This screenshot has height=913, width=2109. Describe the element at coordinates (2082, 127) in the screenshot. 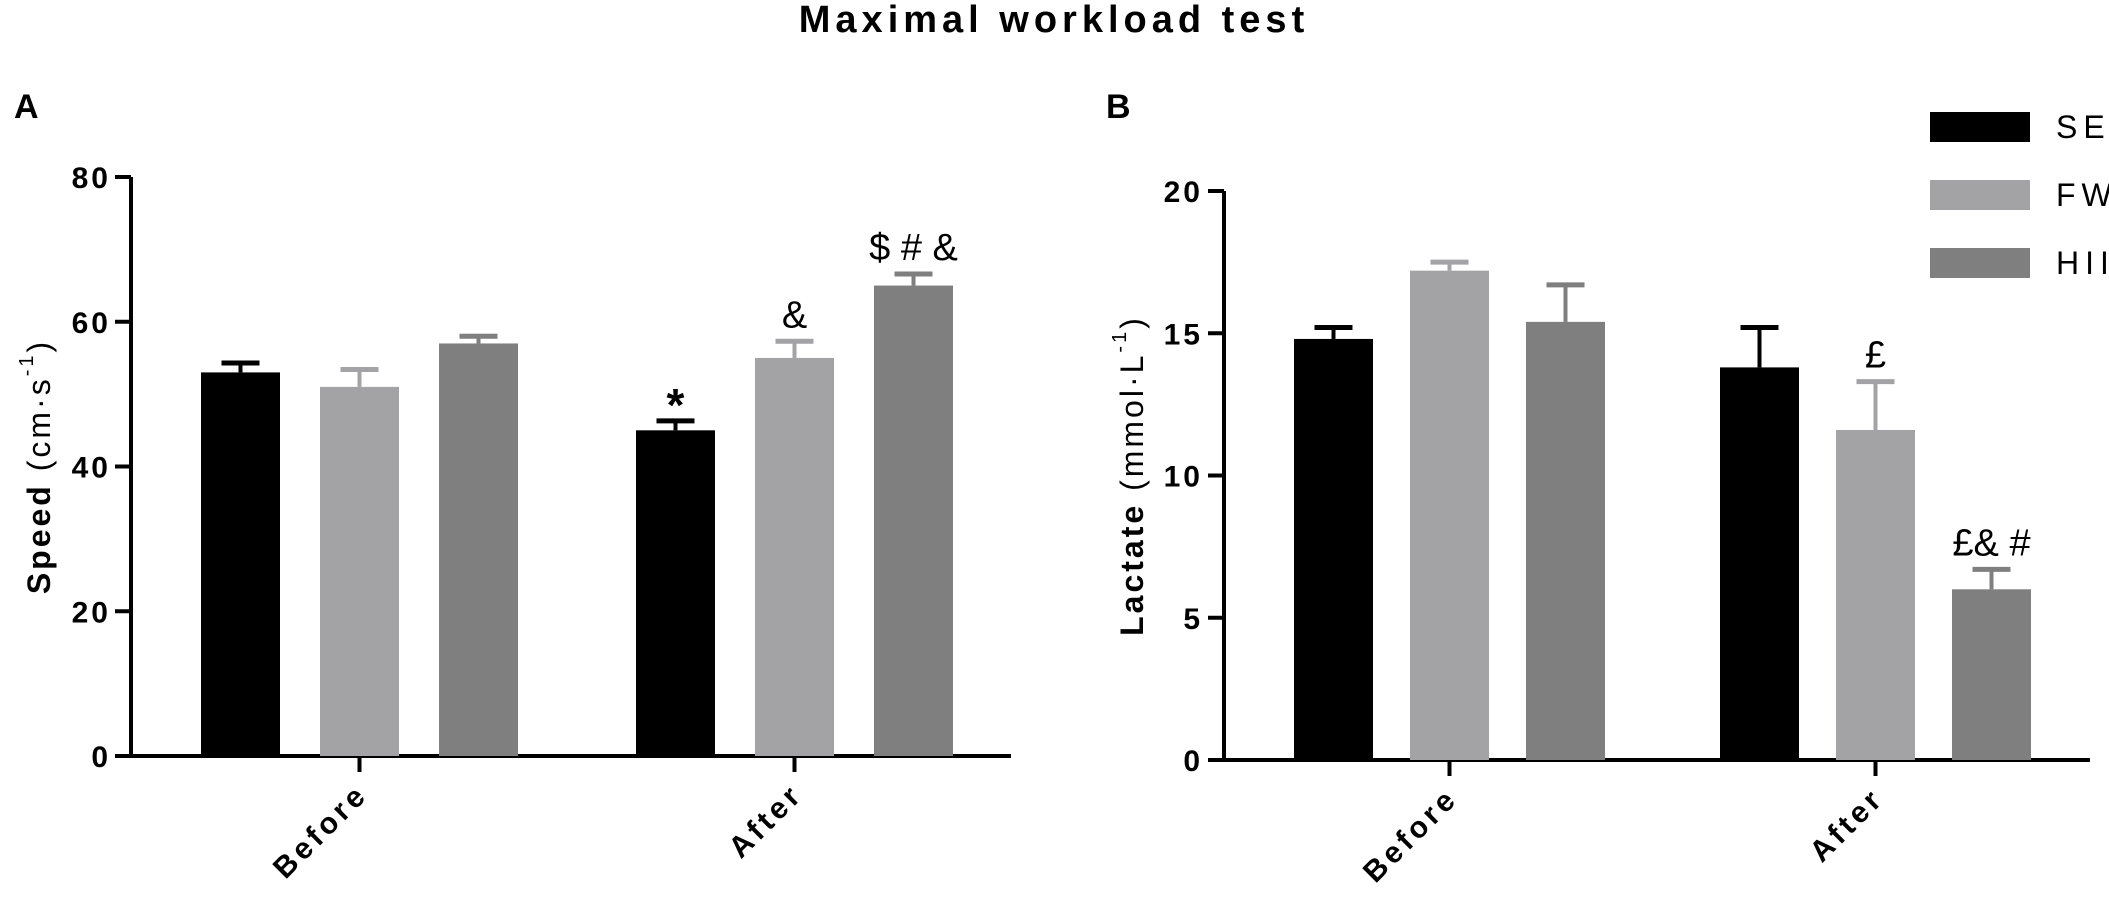

I see `legend-label-sed: SED` at that location.